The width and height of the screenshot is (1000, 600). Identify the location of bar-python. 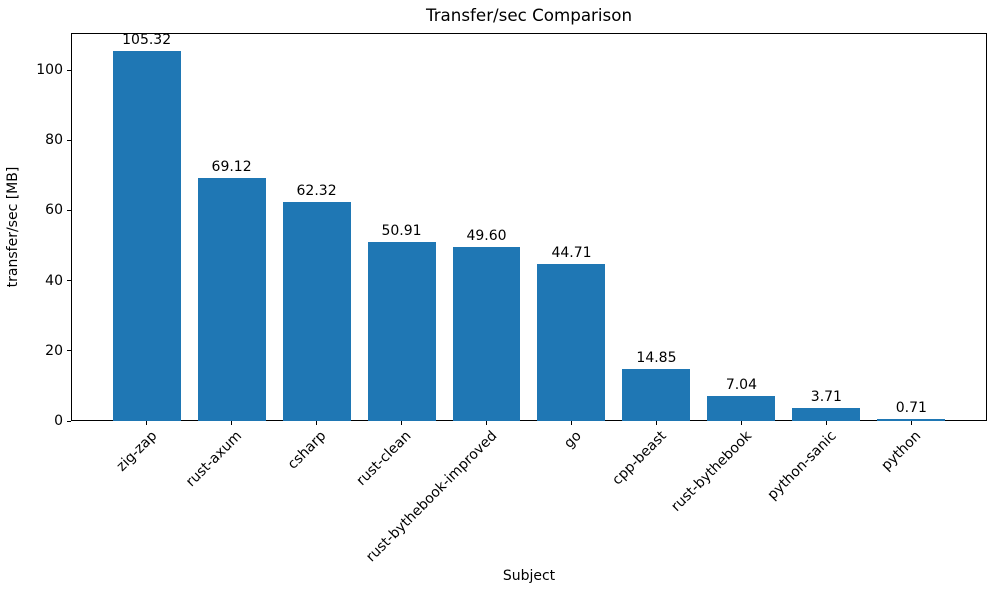
(911, 419).